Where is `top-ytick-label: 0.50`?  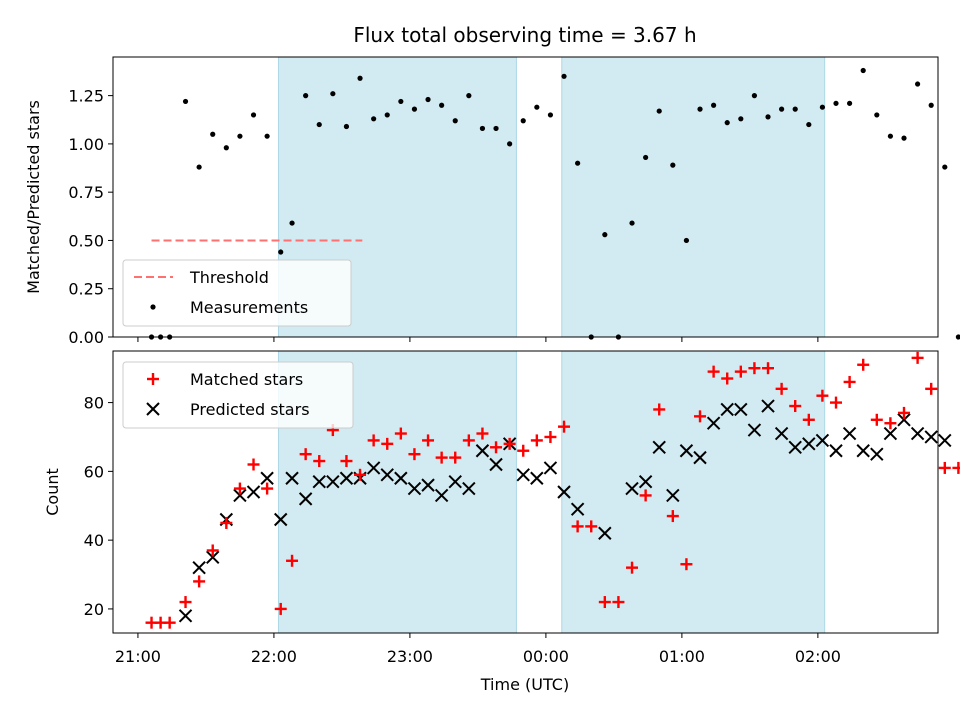 top-ytick-label: 0.50 is located at coordinates (86, 240).